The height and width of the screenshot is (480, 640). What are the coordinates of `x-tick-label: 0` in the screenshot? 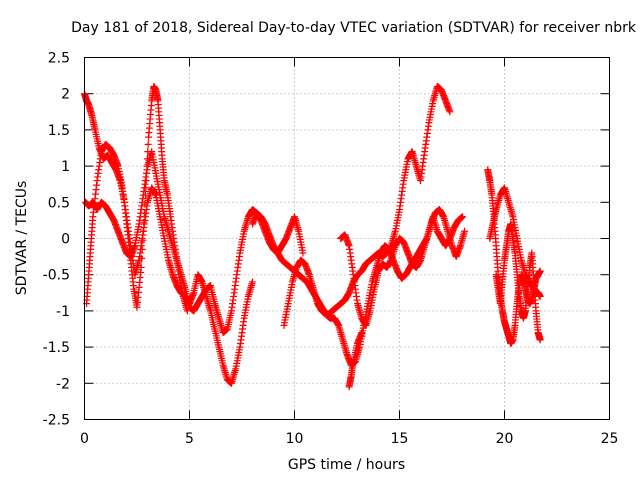 It's located at (84, 439).